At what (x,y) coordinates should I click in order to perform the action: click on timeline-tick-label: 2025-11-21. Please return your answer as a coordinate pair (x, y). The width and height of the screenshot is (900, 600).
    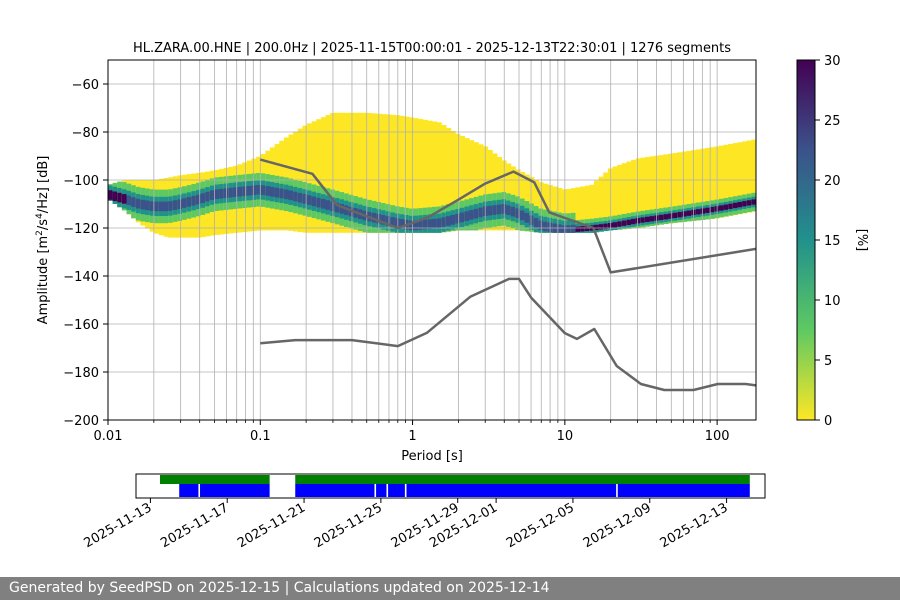
    Looking at the image, I should click on (271, 525).